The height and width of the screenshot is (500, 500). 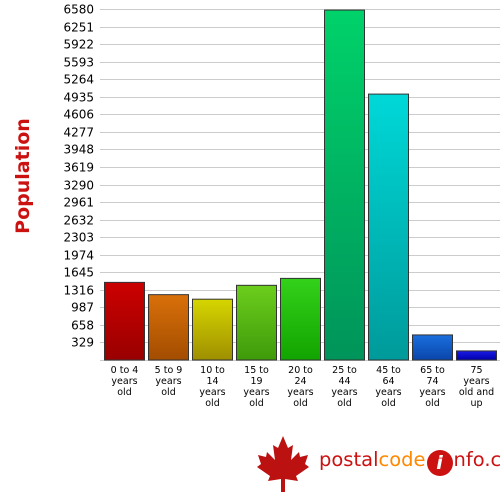 I want to click on x-category-line: 14, so click(x=212, y=381).